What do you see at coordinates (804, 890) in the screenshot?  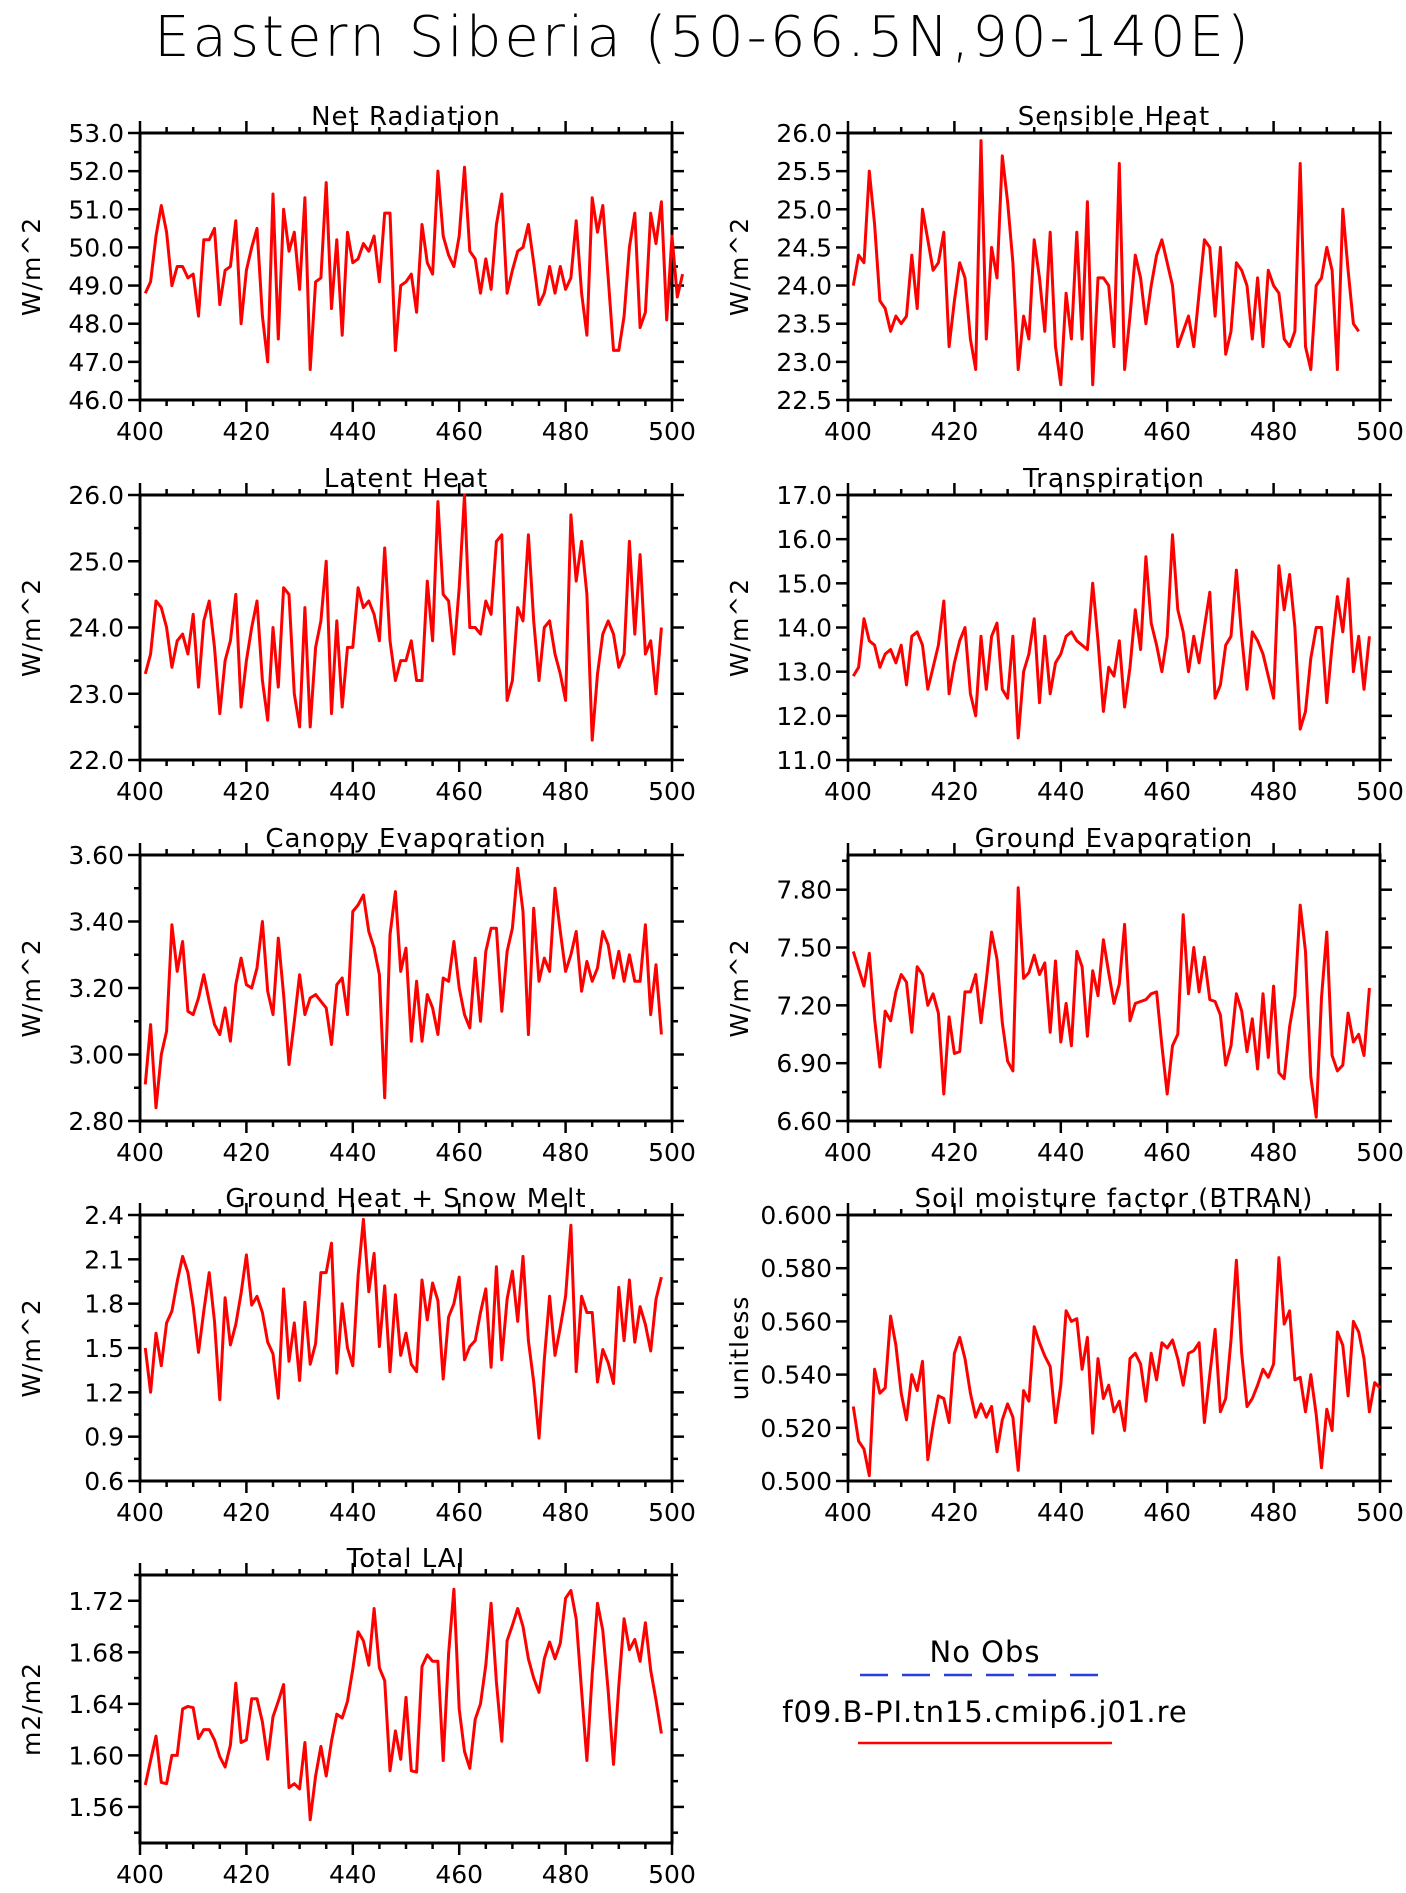 I see `chart-ground-evaporation-ytick-label-7.80: 7.80` at bounding box center [804, 890].